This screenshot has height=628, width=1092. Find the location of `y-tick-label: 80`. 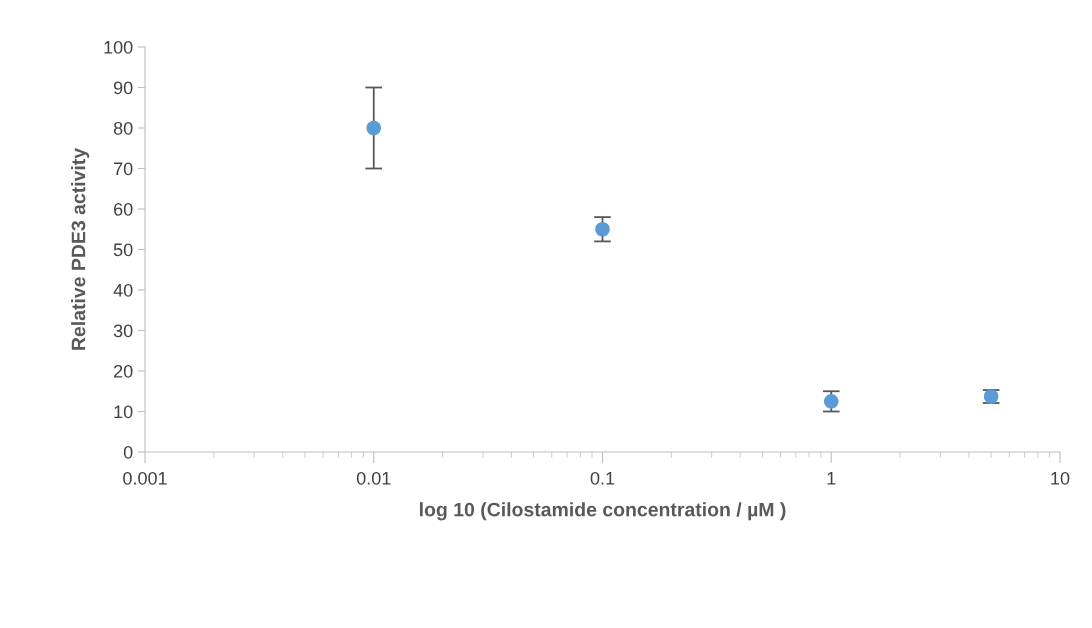

y-tick-label: 80 is located at coordinates (123, 128).